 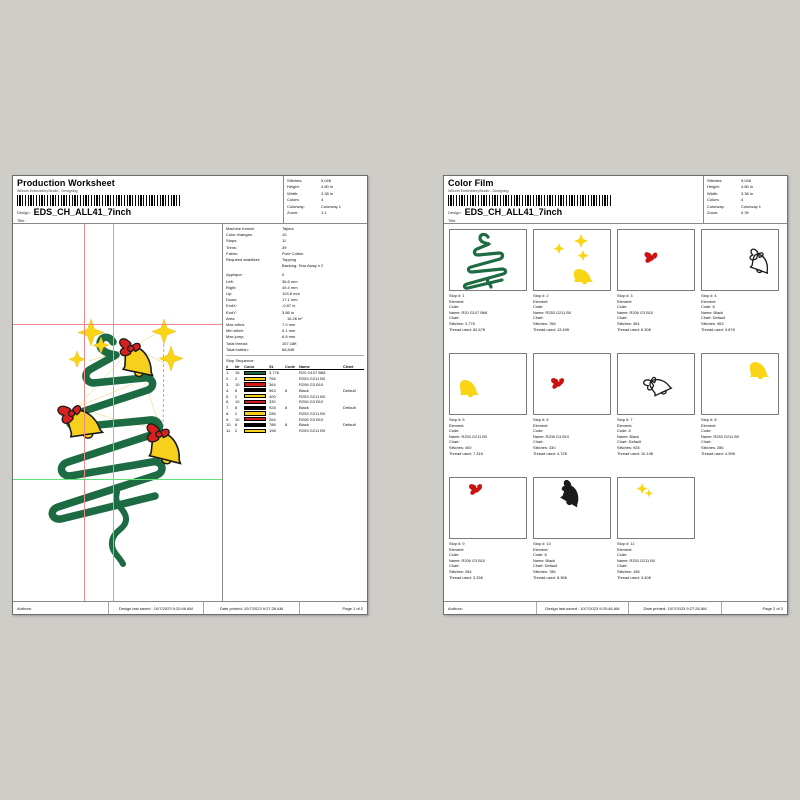 What do you see at coordinates (84, 412) in the screenshot?
I see `guide-line-vertical-red` at bounding box center [84, 412].